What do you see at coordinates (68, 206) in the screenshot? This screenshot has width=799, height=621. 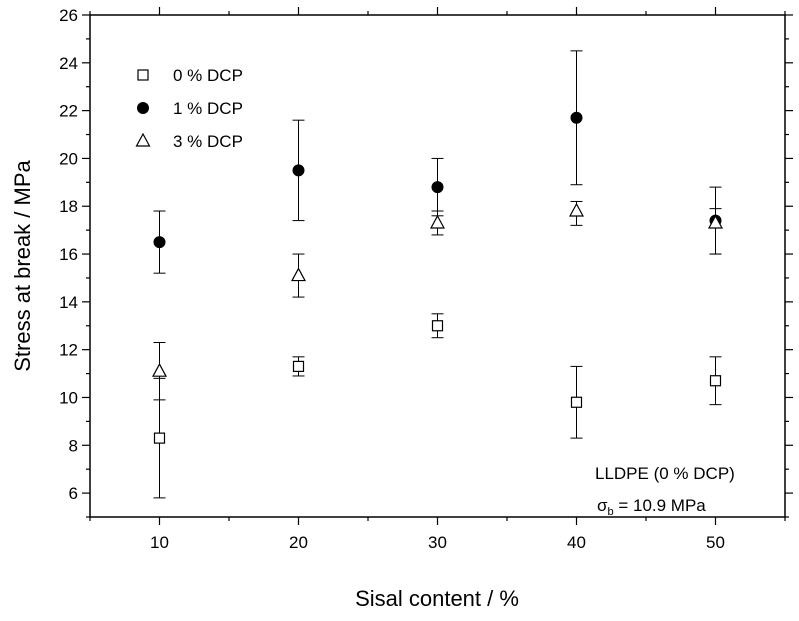 I see `y-tick-label: 18` at bounding box center [68, 206].